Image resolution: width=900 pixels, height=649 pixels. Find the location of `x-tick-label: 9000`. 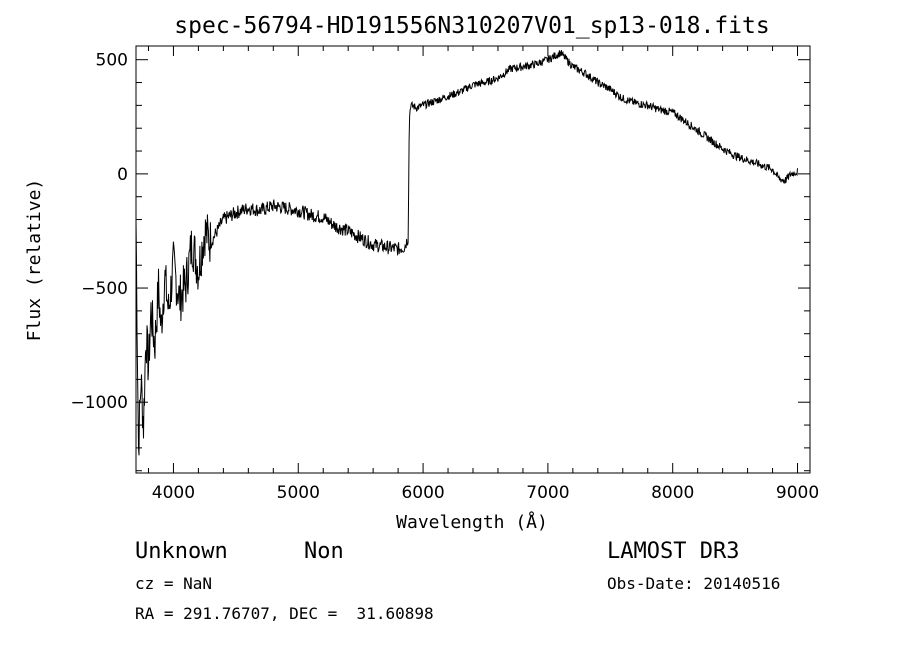

x-tick-label: 9000 is located at coordinates (797, 493).